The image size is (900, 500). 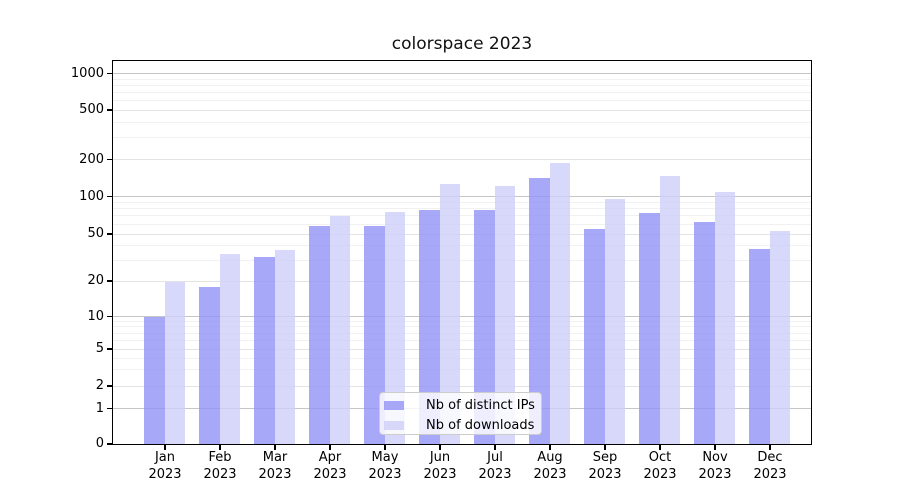 I want to click on bar-downloads-feb, so click(x=229, y=349).